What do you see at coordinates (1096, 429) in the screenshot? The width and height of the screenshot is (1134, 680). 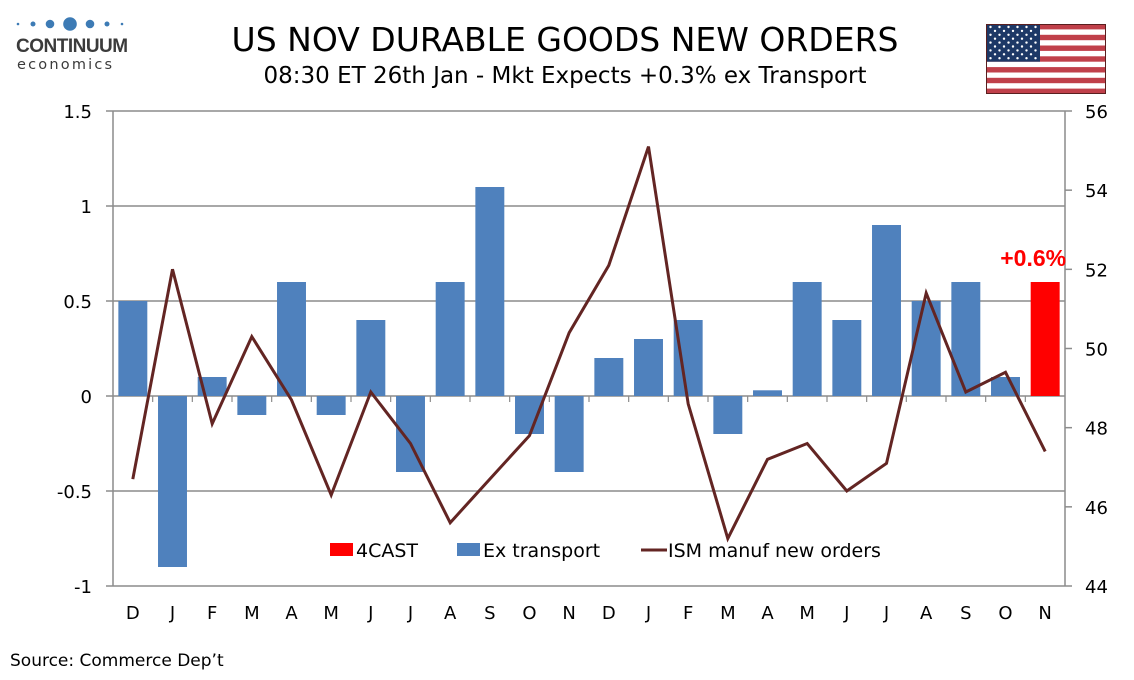 I see `y2-axis-tick-label: 48` at bounding box center [1096, 429].